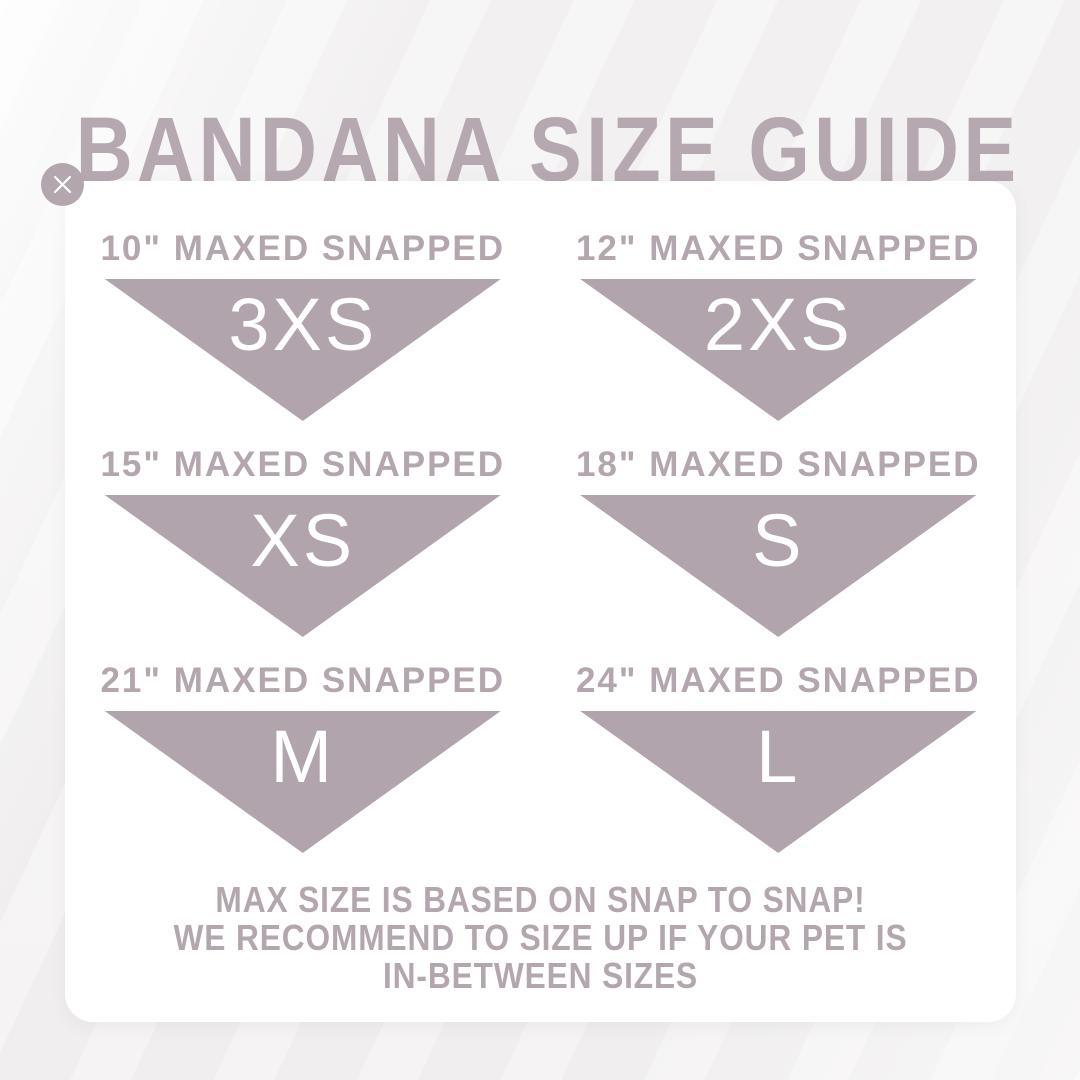 The width and height of the screenshot is (1080, 1080). I want to click on size-cell-label: 24" MAXED SNAPPED, so click(778, 680).